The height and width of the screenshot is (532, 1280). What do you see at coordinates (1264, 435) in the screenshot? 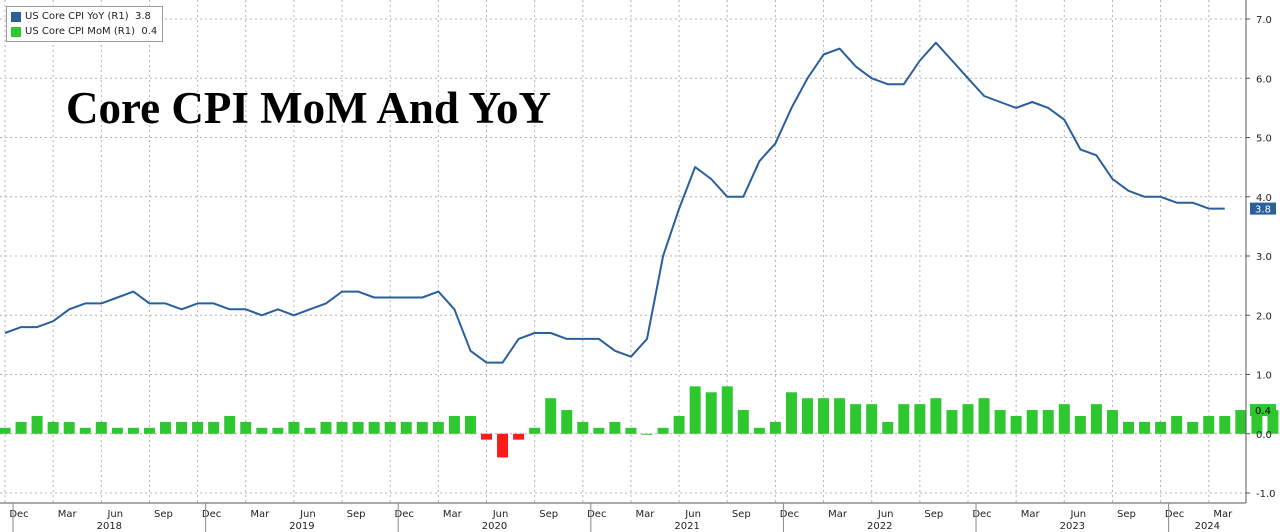
I see `y-tick-label: 0.0` at bounding box center [1264, 435].